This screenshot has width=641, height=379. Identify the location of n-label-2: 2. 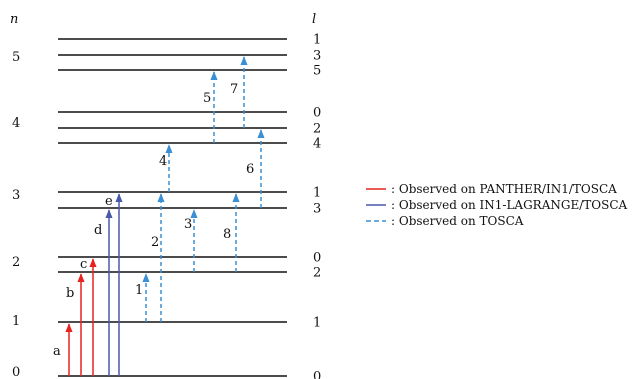
(16, 262).